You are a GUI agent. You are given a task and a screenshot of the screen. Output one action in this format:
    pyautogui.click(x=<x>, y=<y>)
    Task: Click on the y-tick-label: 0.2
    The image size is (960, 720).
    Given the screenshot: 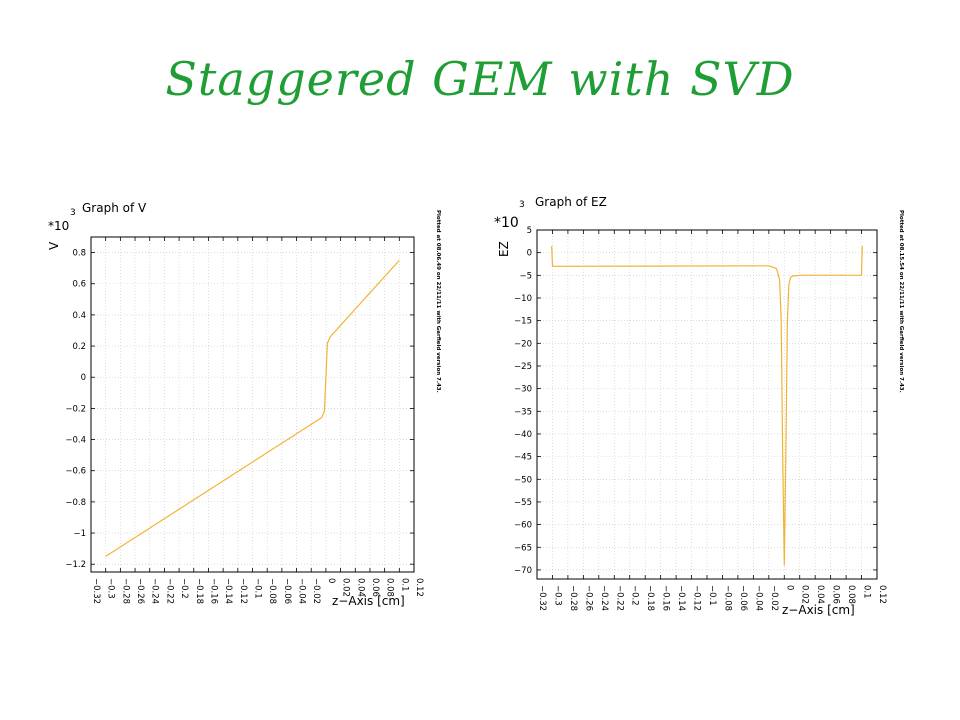 What is the action you would take?
    pyautogui.click(x=79, y=347)
    